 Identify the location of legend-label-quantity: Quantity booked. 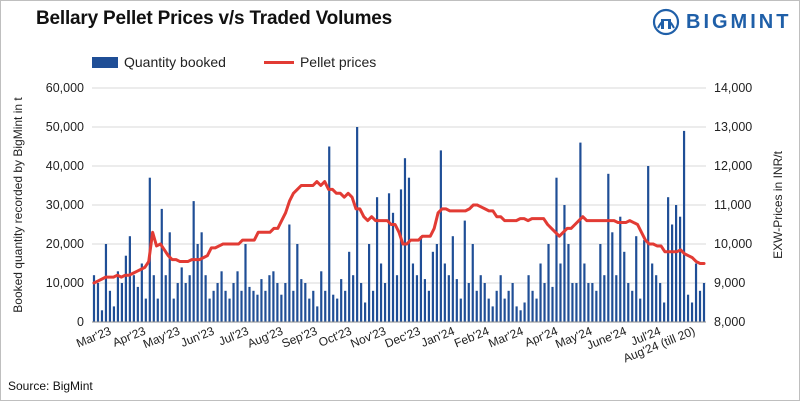
(175, 62).